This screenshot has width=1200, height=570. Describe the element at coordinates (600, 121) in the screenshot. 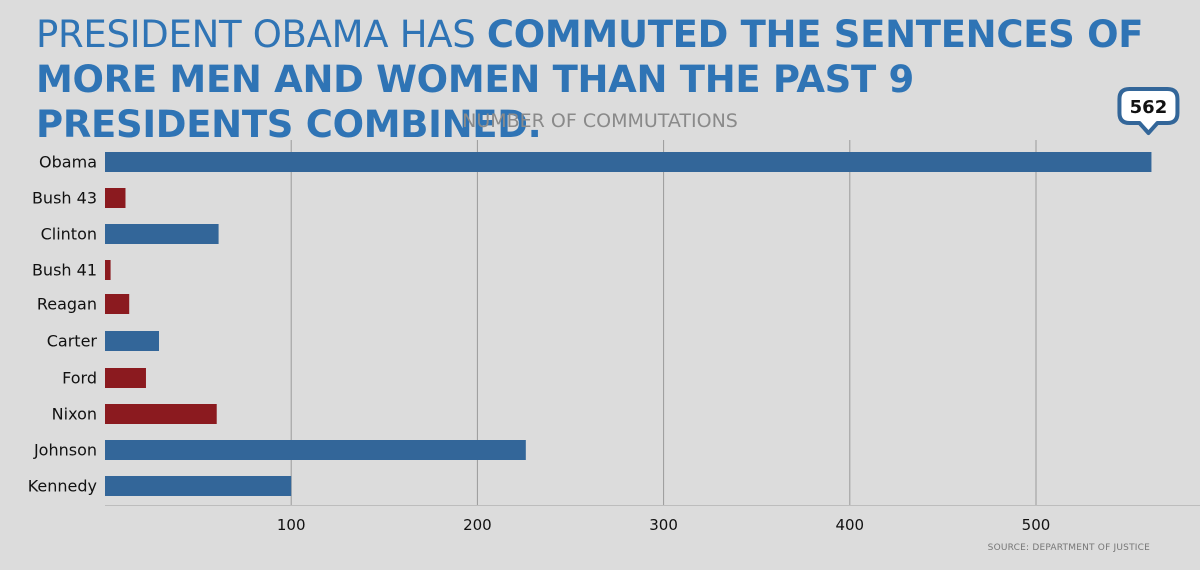

I see `chart-title: NUMBER OF COMMUTATIONS` at that location.